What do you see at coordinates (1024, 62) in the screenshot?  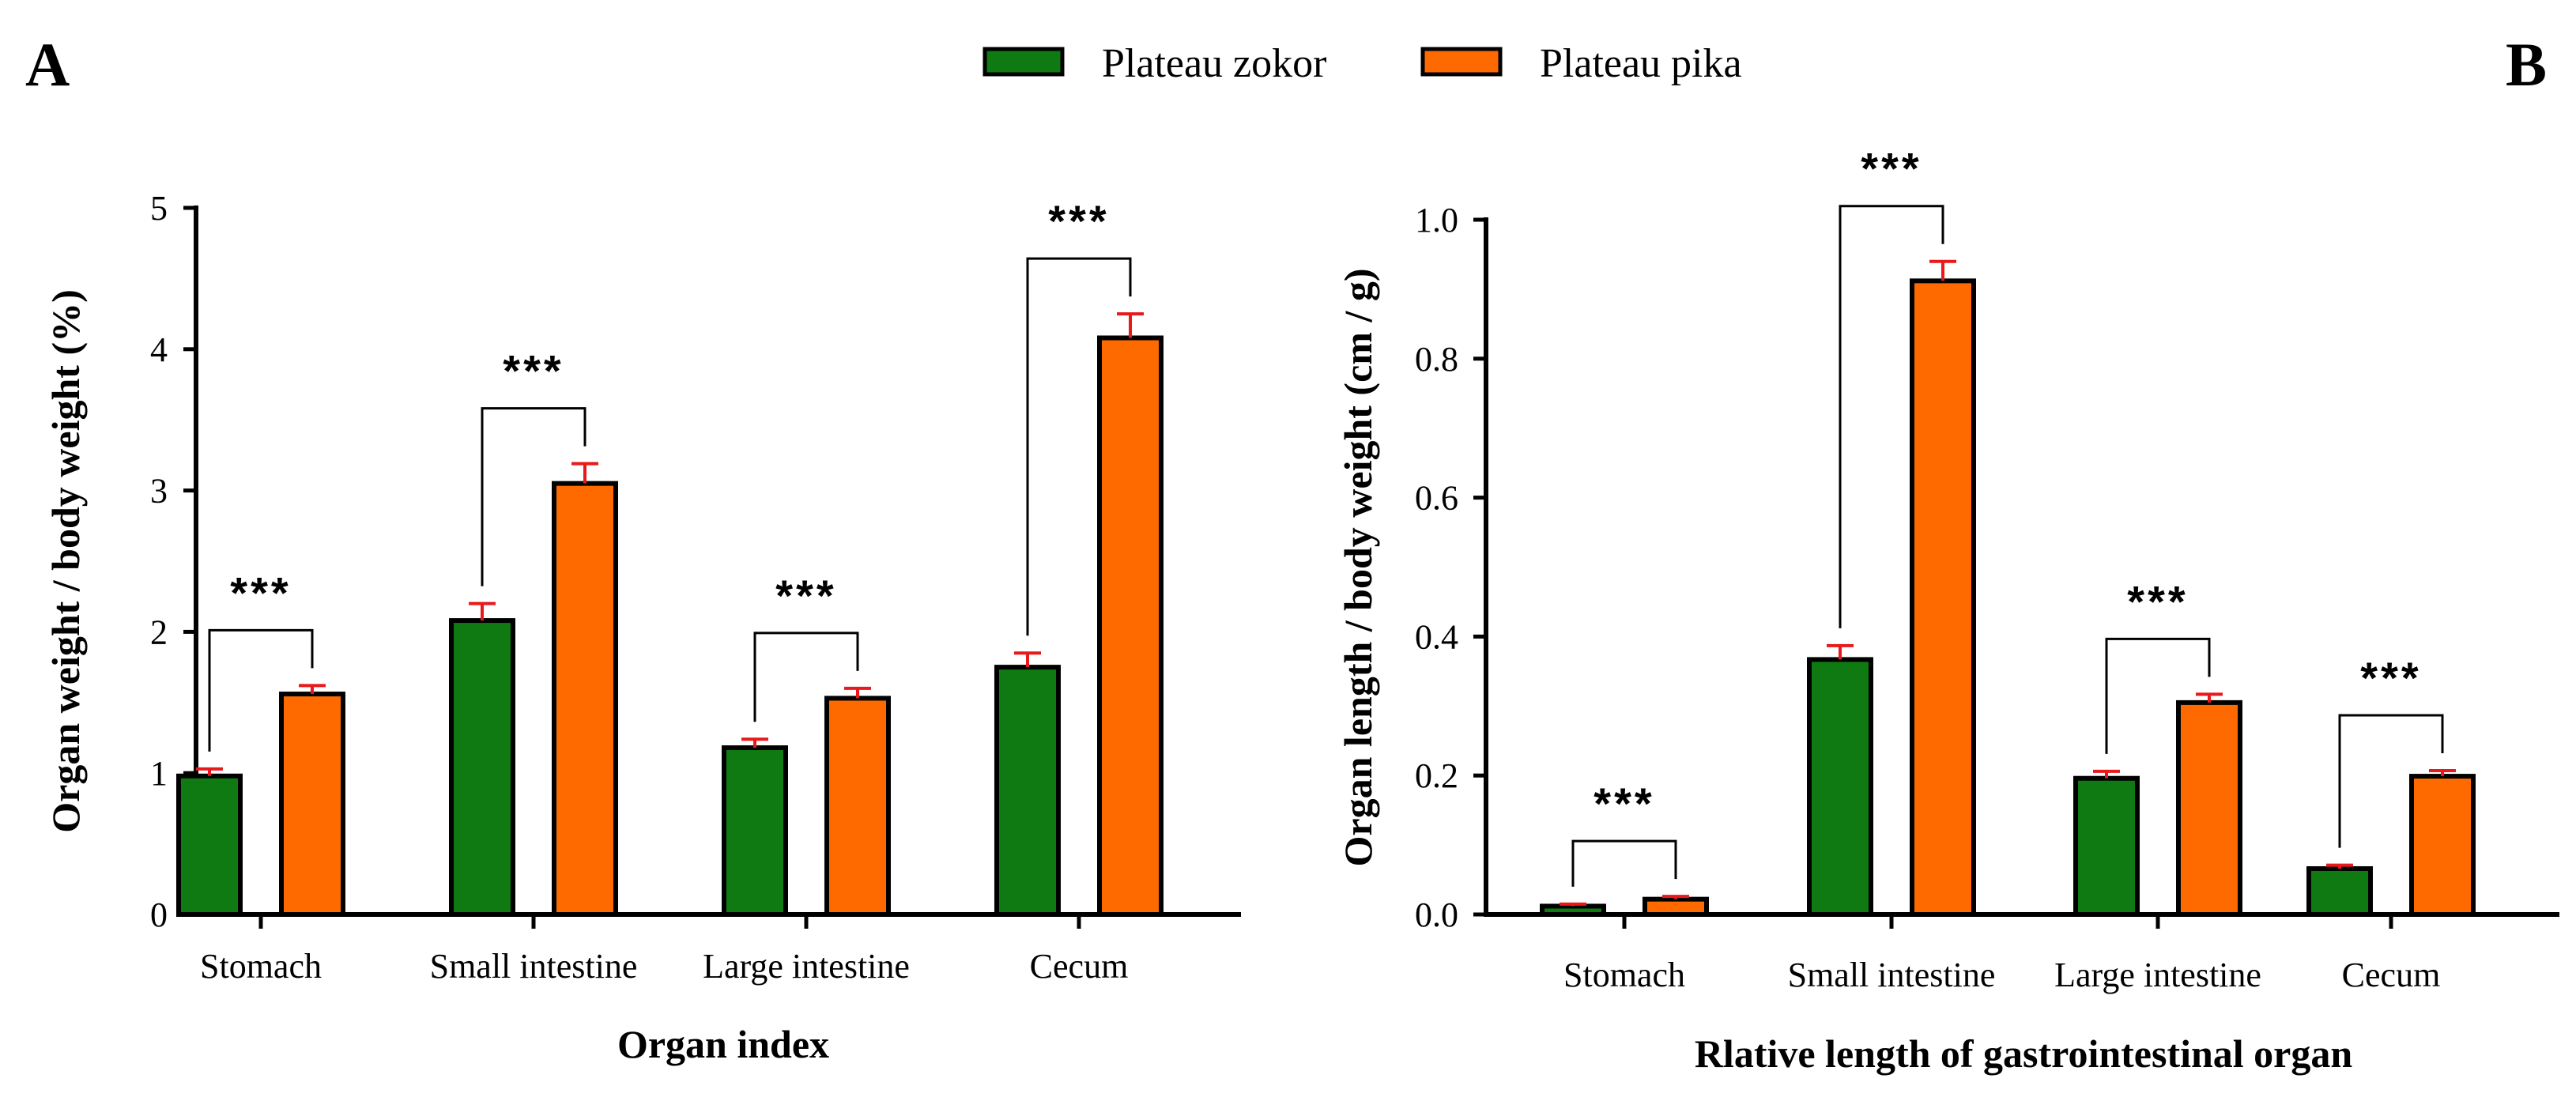 I see `legend-swatch-zokor` at bounding box center [1024, 62].